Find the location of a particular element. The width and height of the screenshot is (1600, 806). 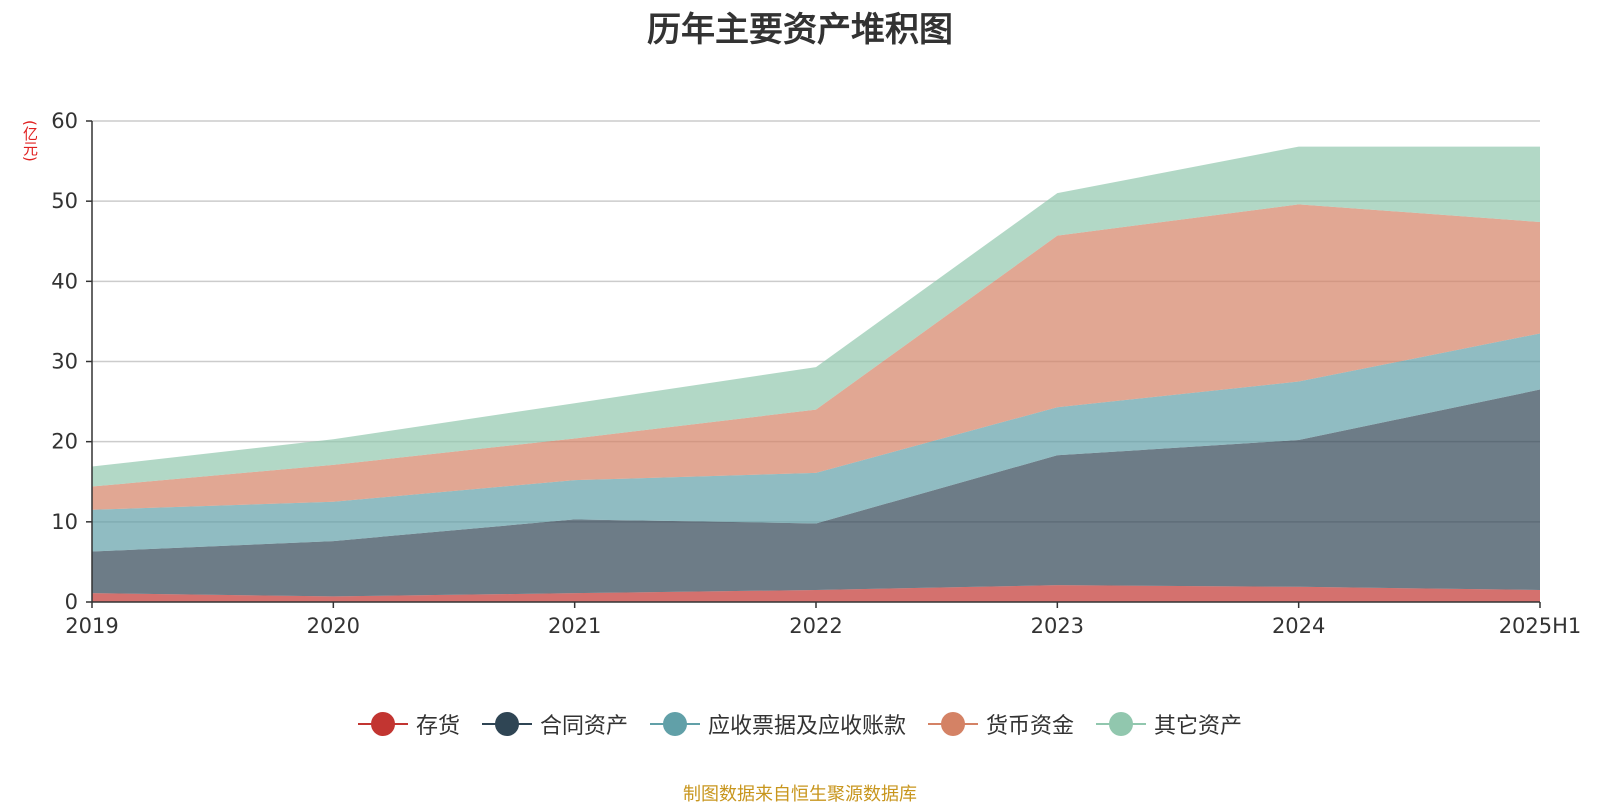

legend: 存货 合同资产 应收票据及应收账款 货币资金 其它资产 is located at coordinates (800, 724).